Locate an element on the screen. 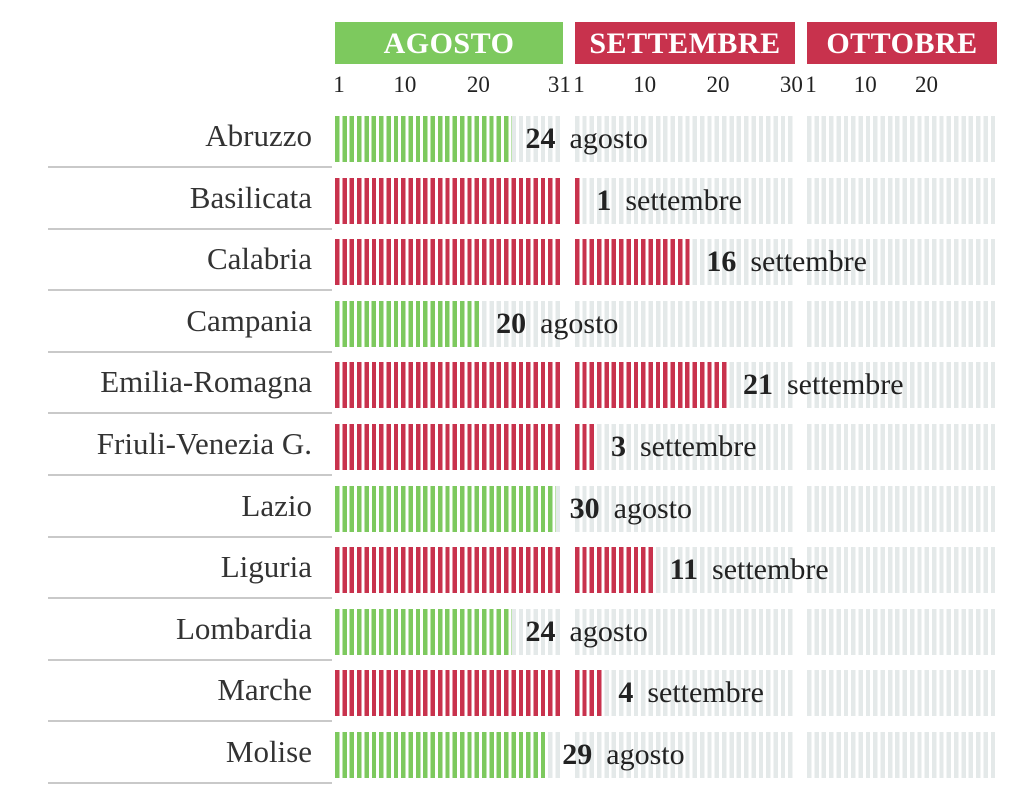  region-row: Emilia-Romagna 21 settembre is located at coordinates (512, 387).